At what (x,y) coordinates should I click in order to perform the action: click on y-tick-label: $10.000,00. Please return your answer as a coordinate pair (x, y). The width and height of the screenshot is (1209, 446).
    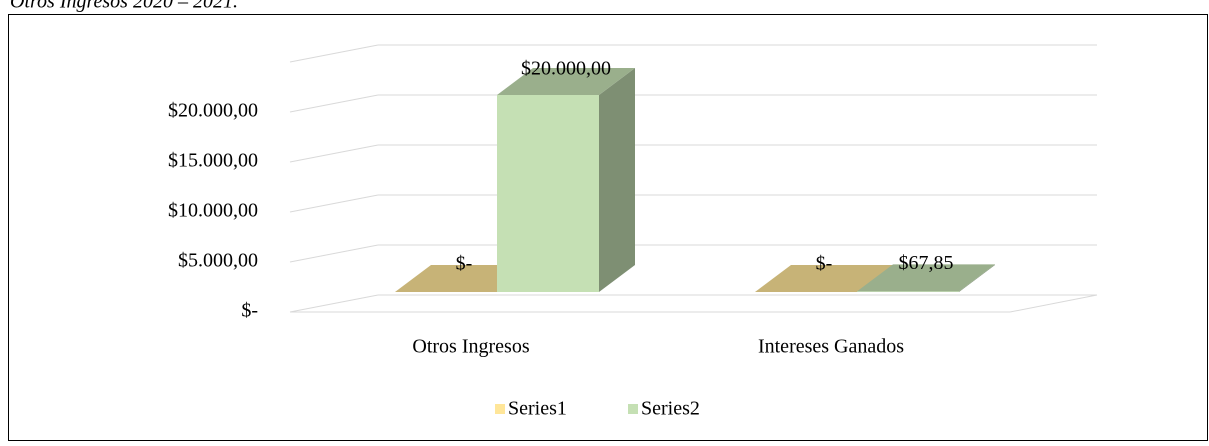
    Looking at the image, I should click on (213, 211).